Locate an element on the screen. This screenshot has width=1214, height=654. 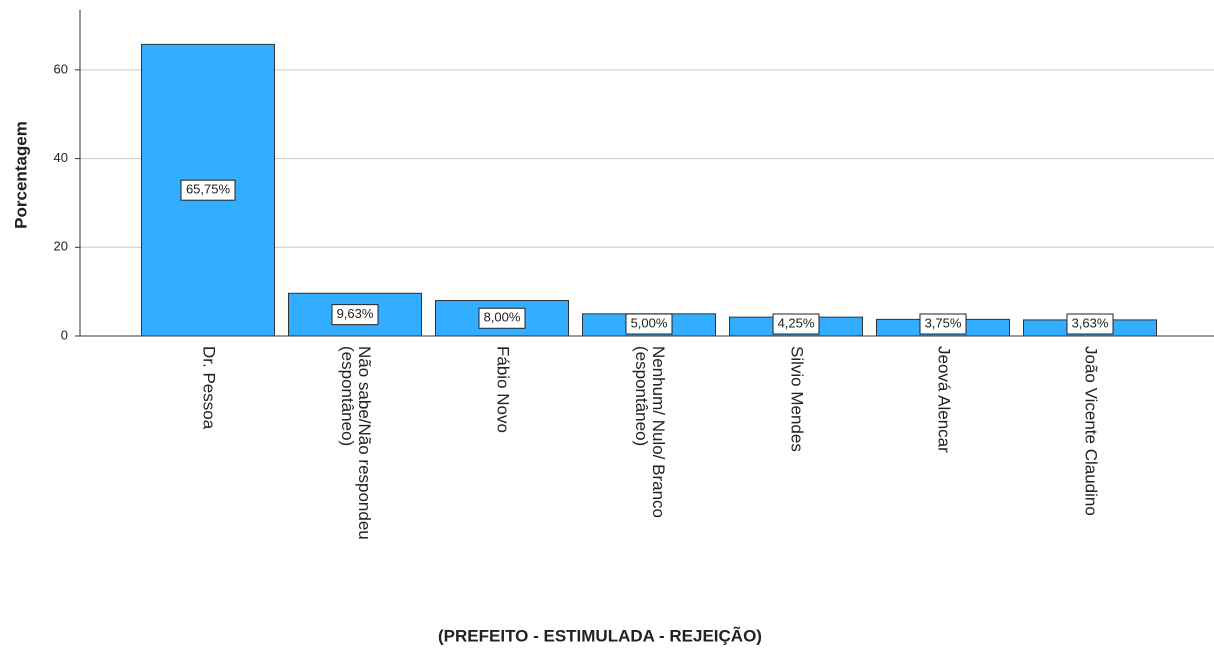
x-tick-label: Dr. Pessoa is located at coordinates (209, 388).